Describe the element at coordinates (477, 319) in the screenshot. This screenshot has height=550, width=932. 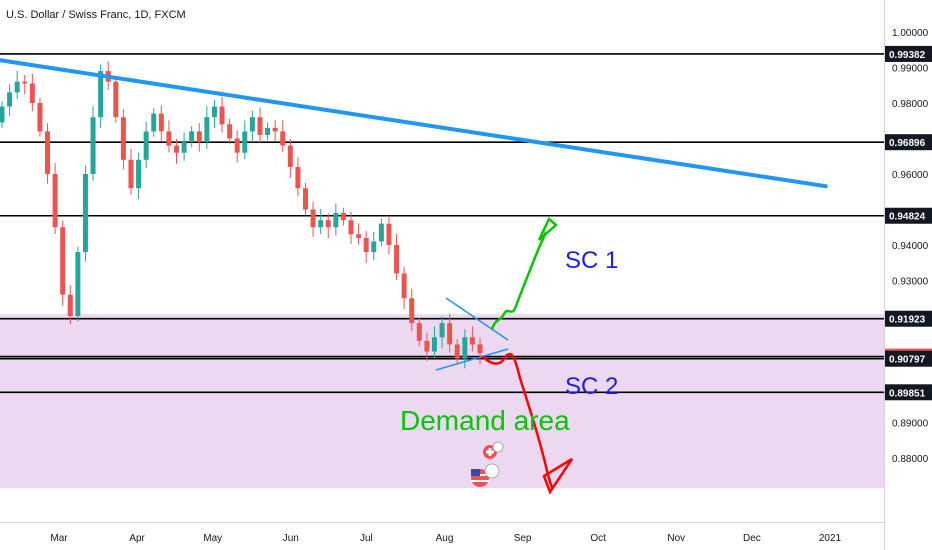
I see `triangle-upper-line` at that location.